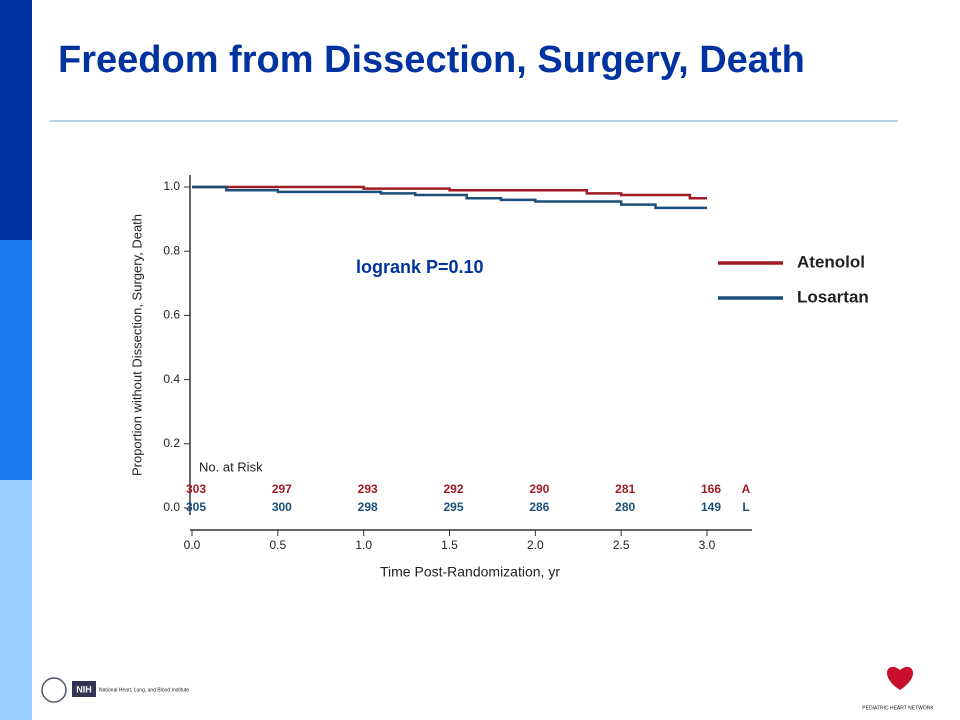 The width and height of the screenshot is (960, 720). I want to click on x-tick-label: 1.5, so click(449, 545).